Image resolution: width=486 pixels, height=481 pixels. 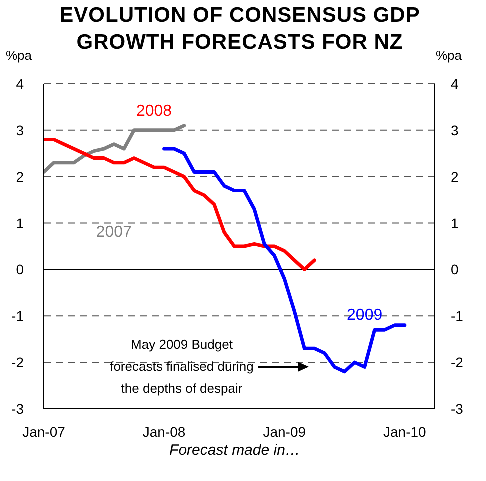 I want to click on y2-tick-label: -1, so click(x=457, y=316).